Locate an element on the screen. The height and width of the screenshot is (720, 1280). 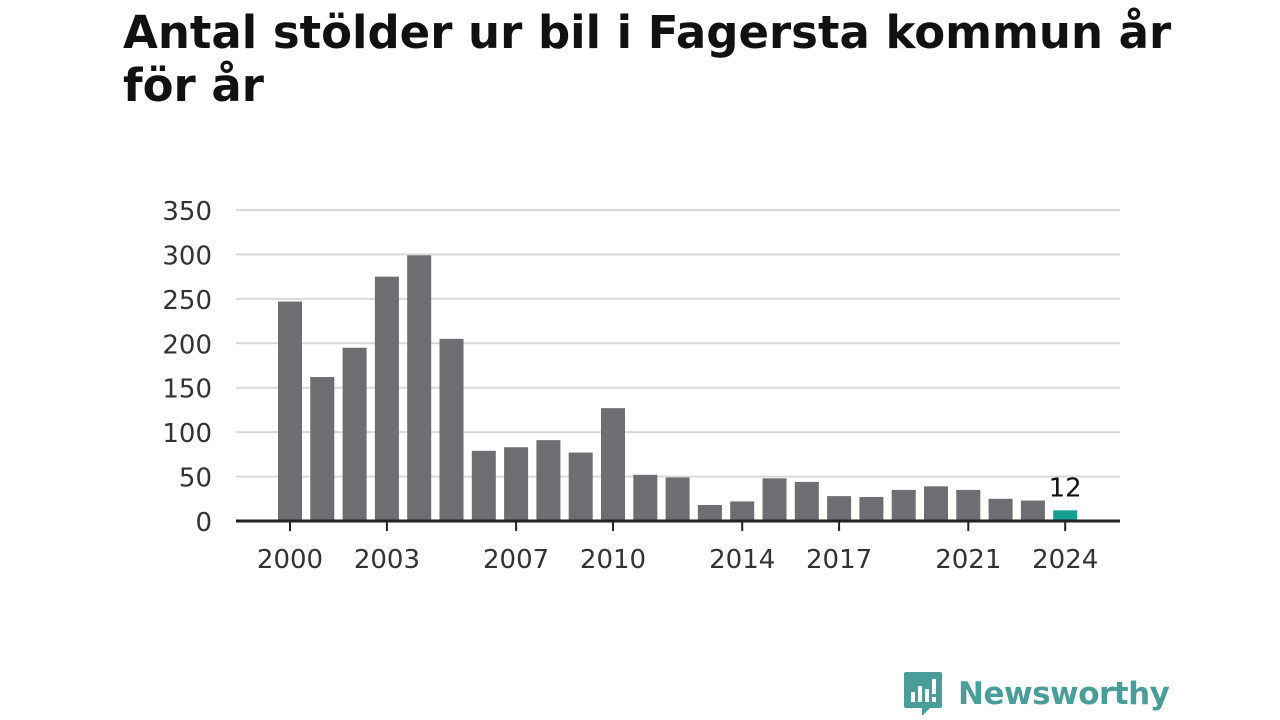
bar-2003 is located at coordinates (386, 398).